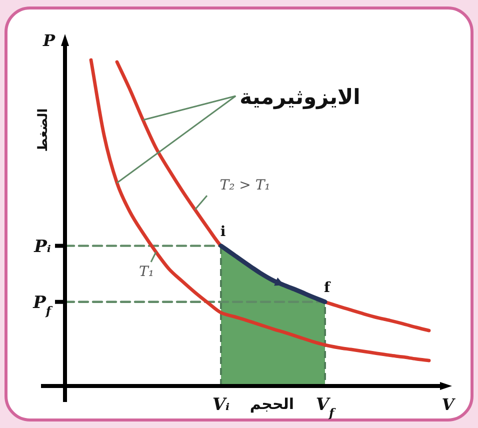 This screenshot has height=428, width=478. Describe the element at coordinates (326, 407) in the screenshot. I see `x-tick-label: V$_{f}$` at that location.